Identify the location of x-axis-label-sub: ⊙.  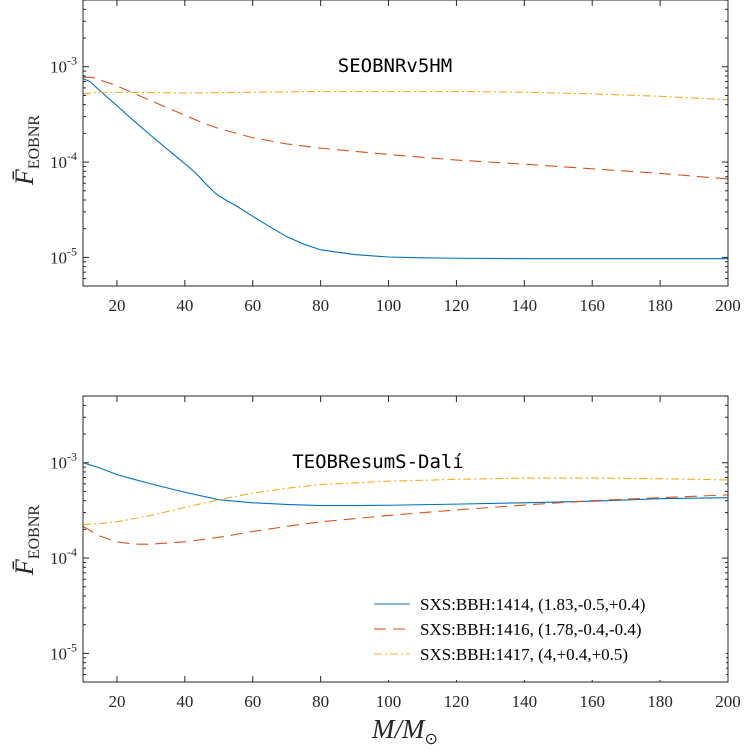
(431, 739).